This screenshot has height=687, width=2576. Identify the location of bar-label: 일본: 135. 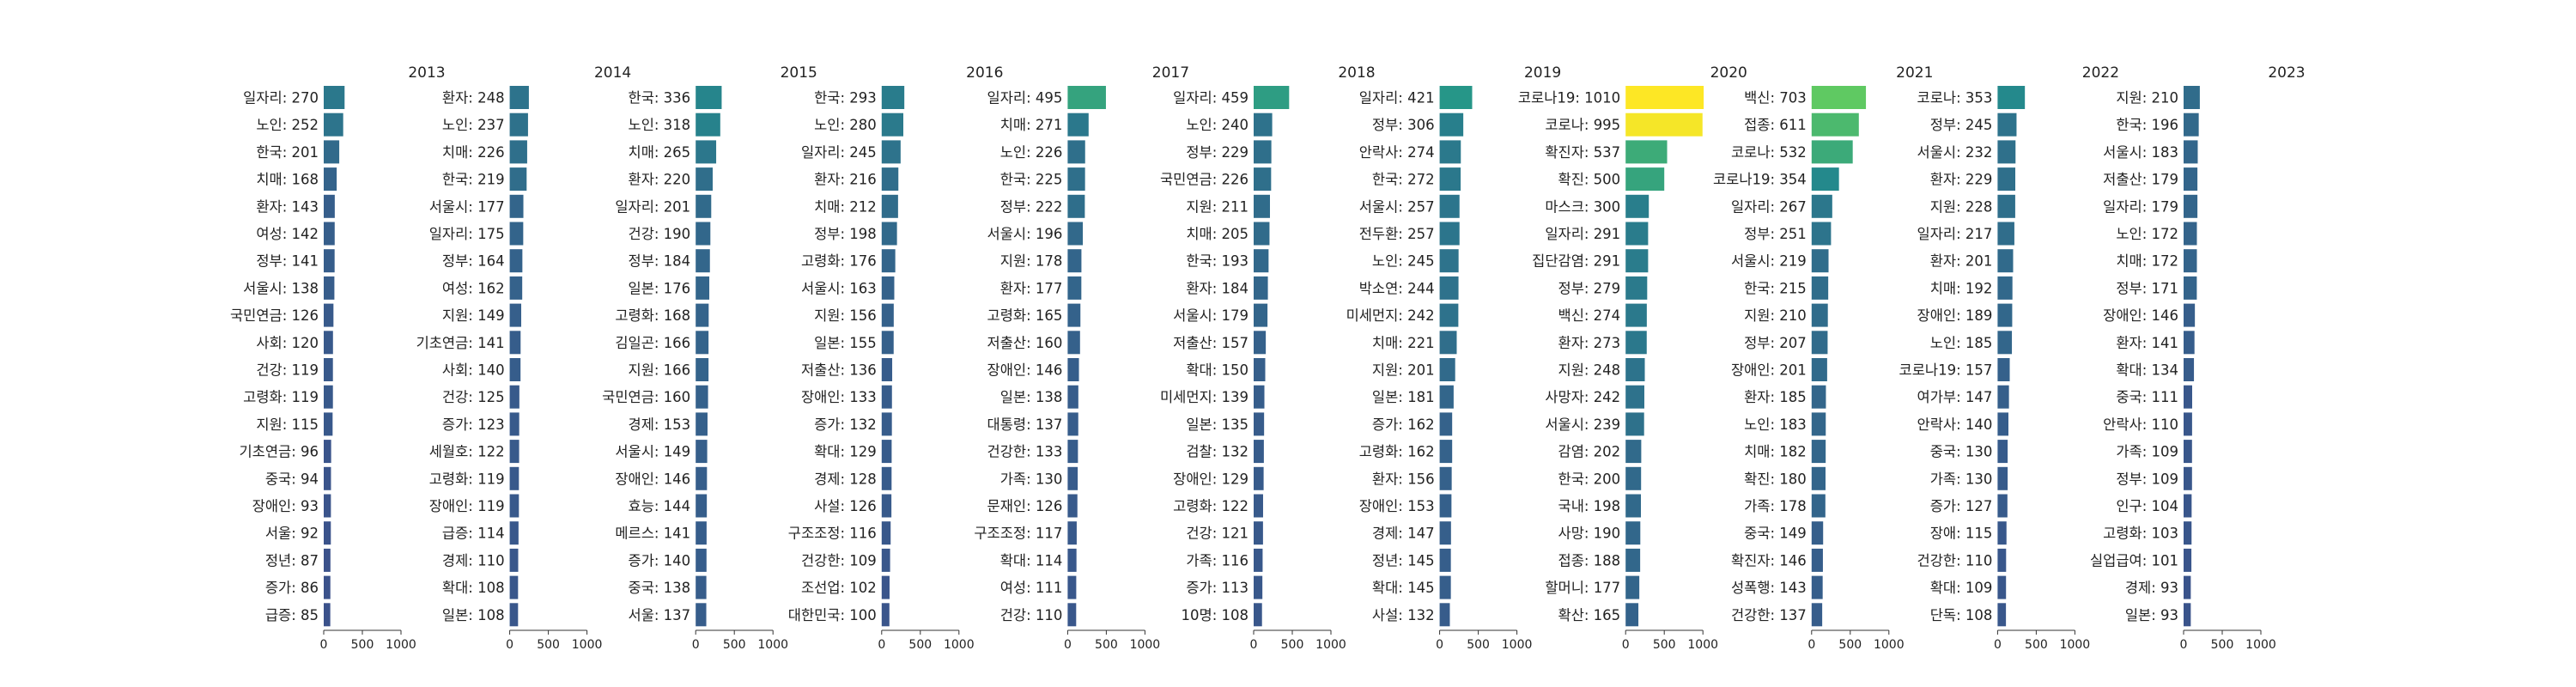
(1217, 424).